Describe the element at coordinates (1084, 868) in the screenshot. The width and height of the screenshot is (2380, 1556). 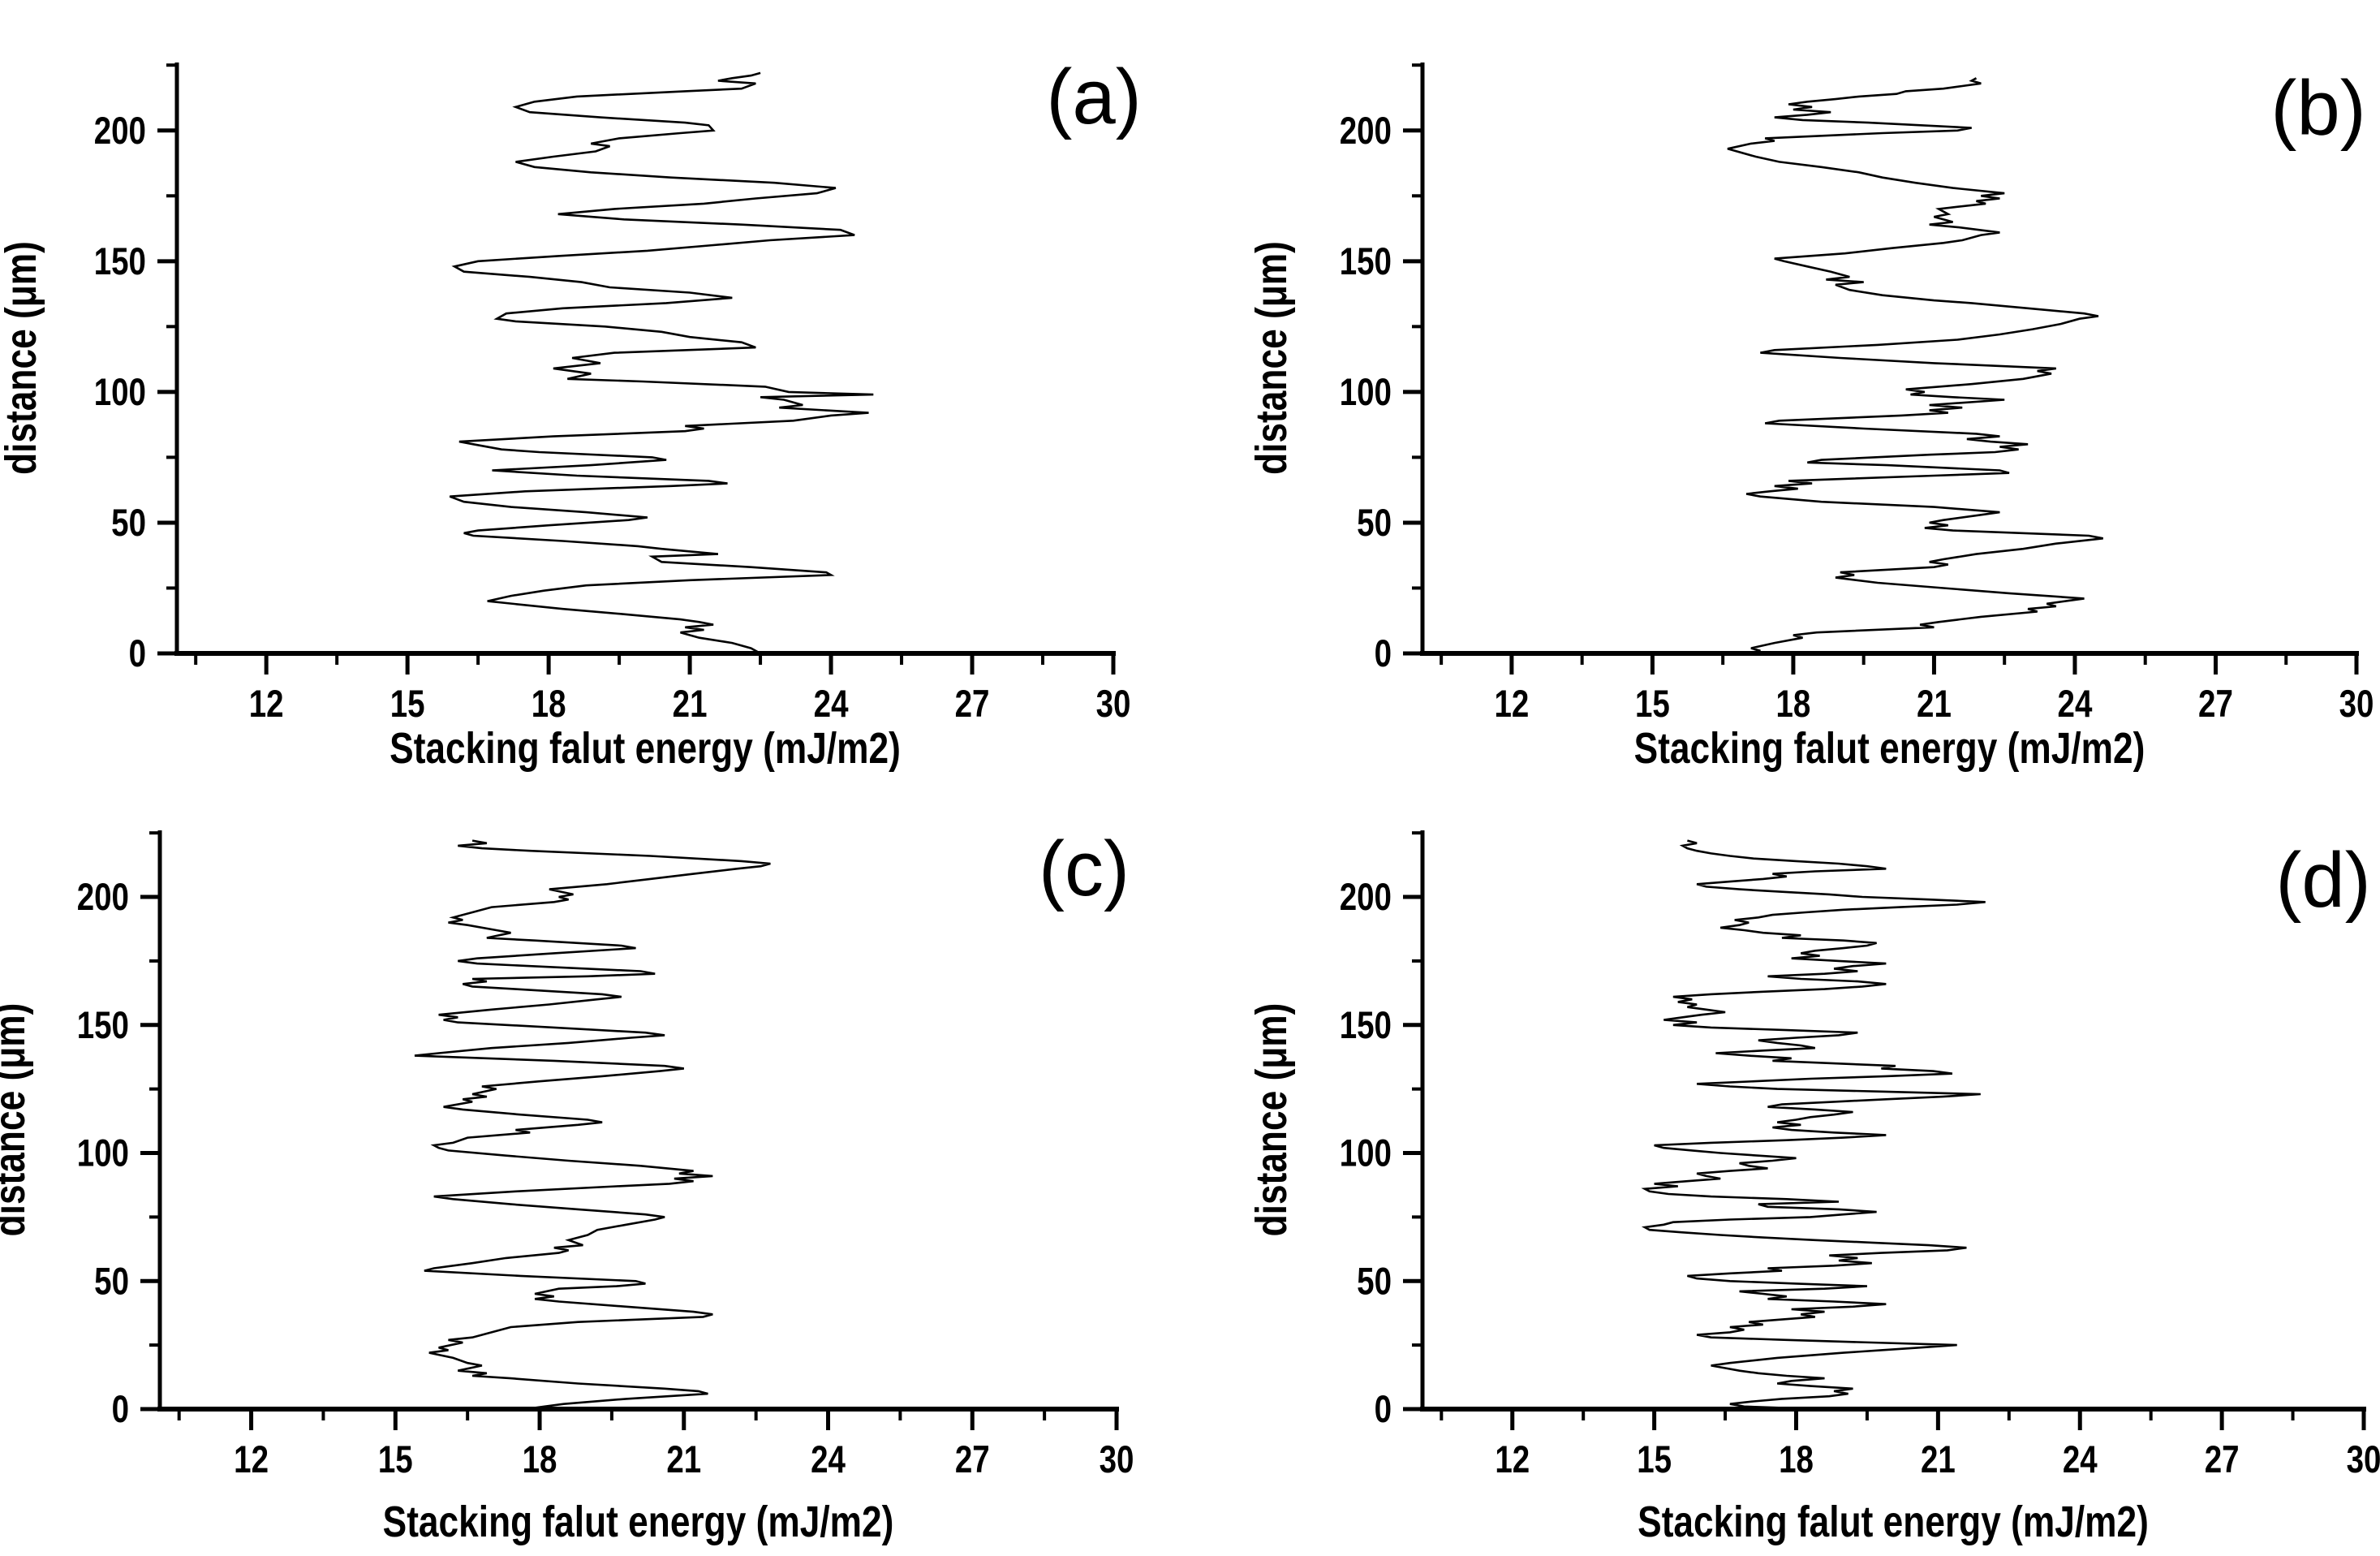
I see `panel-letter: (c)` at that location.